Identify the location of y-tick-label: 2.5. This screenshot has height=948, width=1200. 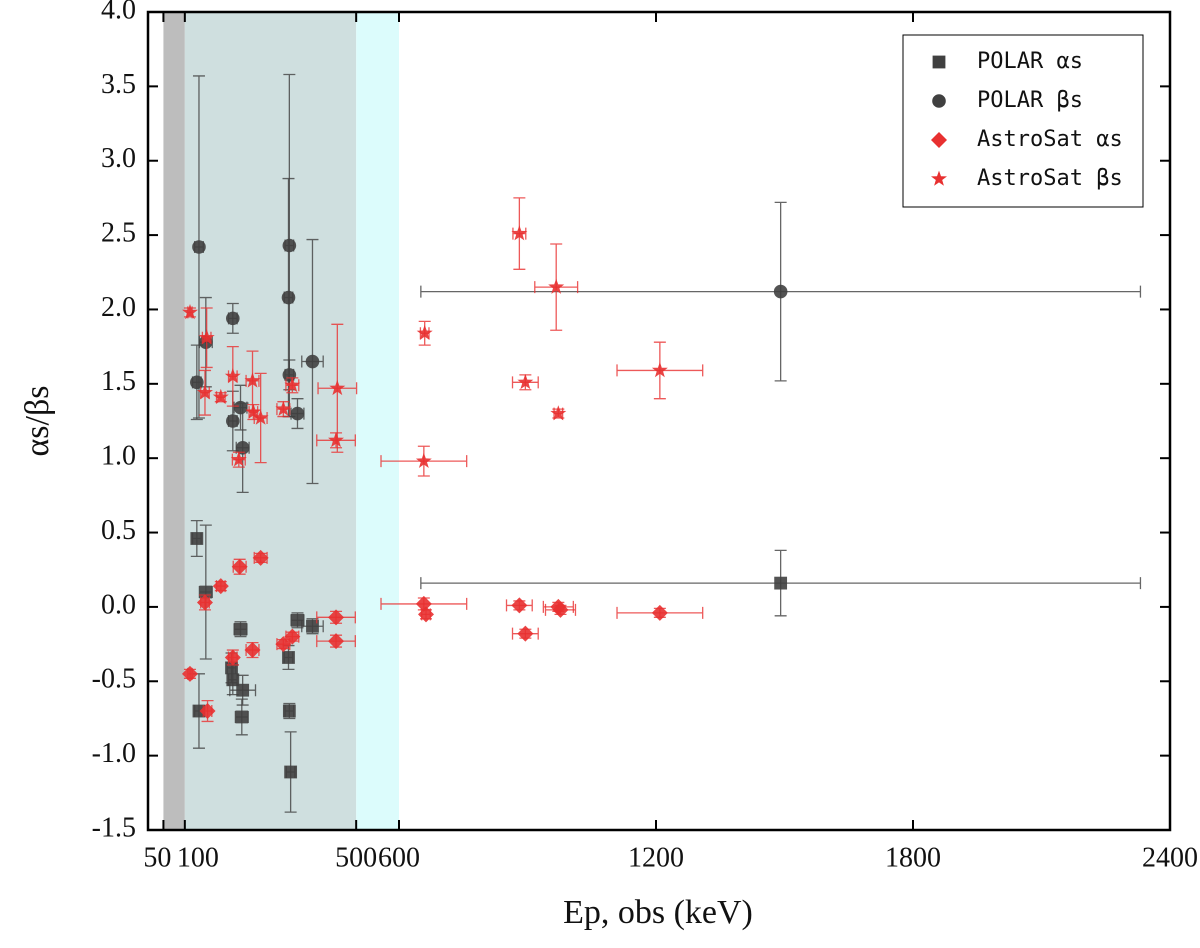
(118, 233).